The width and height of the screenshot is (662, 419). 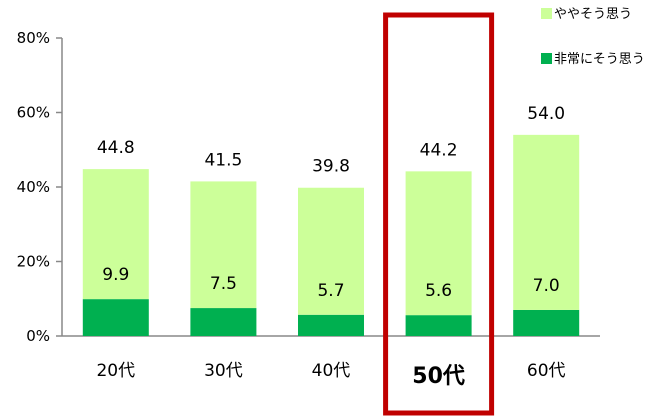 What do you see at coordinates (223, 160) in the screenshot?
I see `total-label: 41.5` at bounding box center [223, 160].